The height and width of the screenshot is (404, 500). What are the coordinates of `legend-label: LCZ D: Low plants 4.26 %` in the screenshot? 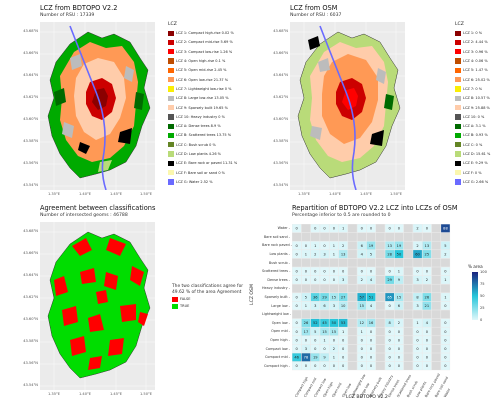 It's located at (198, 154).